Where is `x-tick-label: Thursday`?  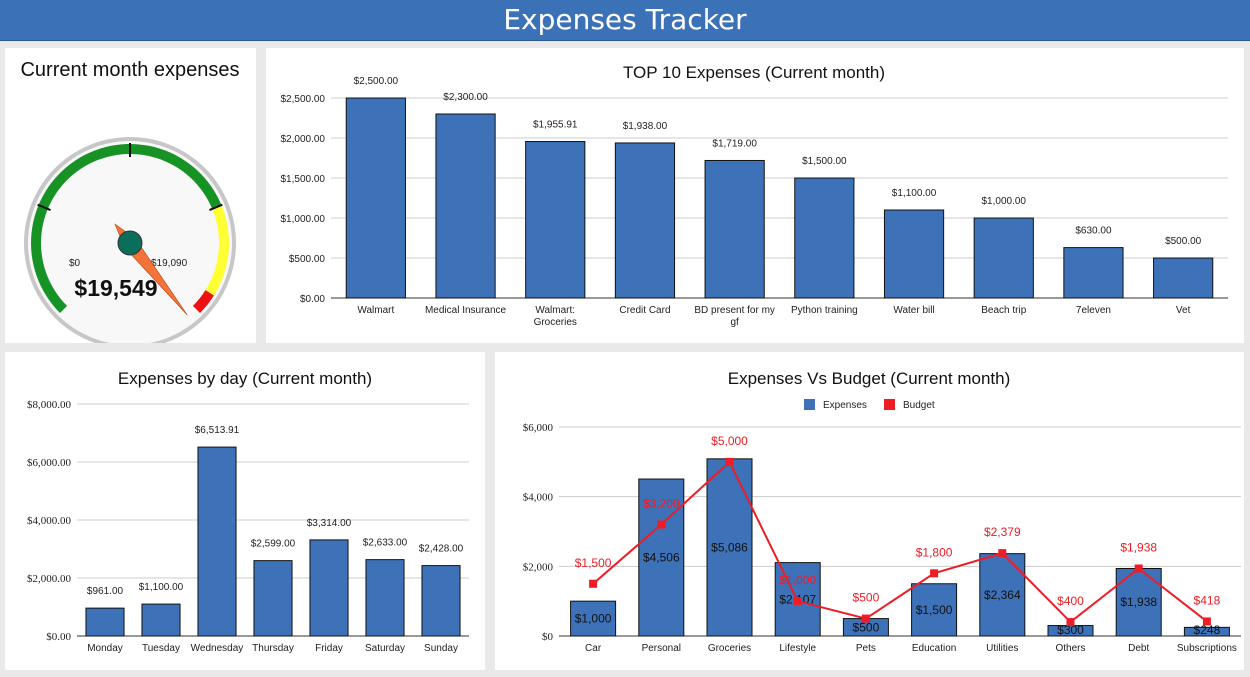
x-tick-label: Thursday is located at coordinates (273, 648).